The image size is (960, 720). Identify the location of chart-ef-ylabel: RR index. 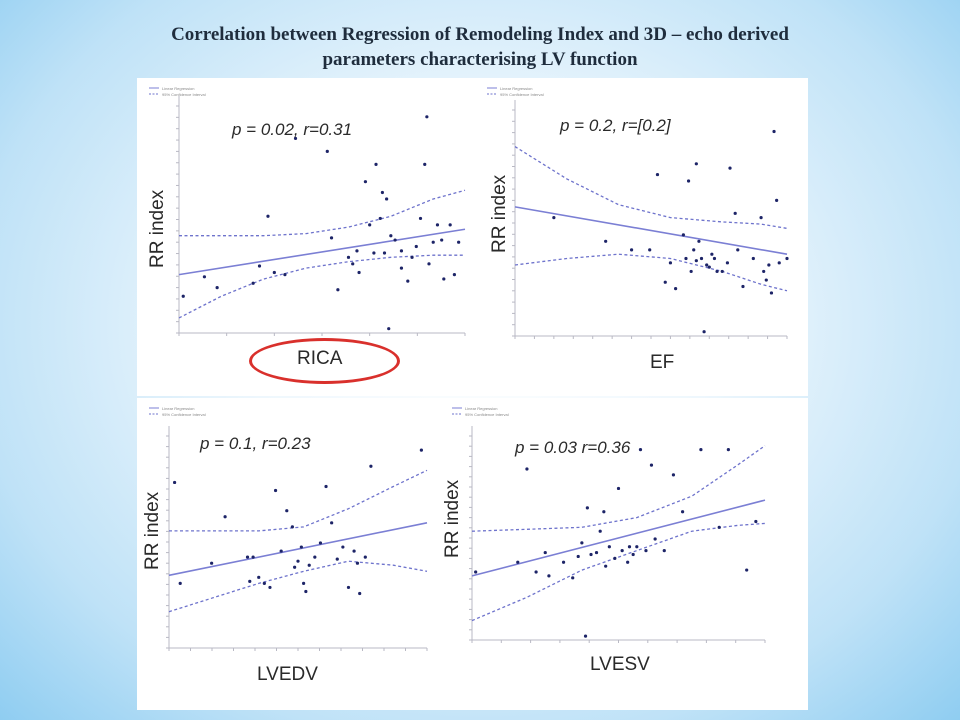
(499, 213).